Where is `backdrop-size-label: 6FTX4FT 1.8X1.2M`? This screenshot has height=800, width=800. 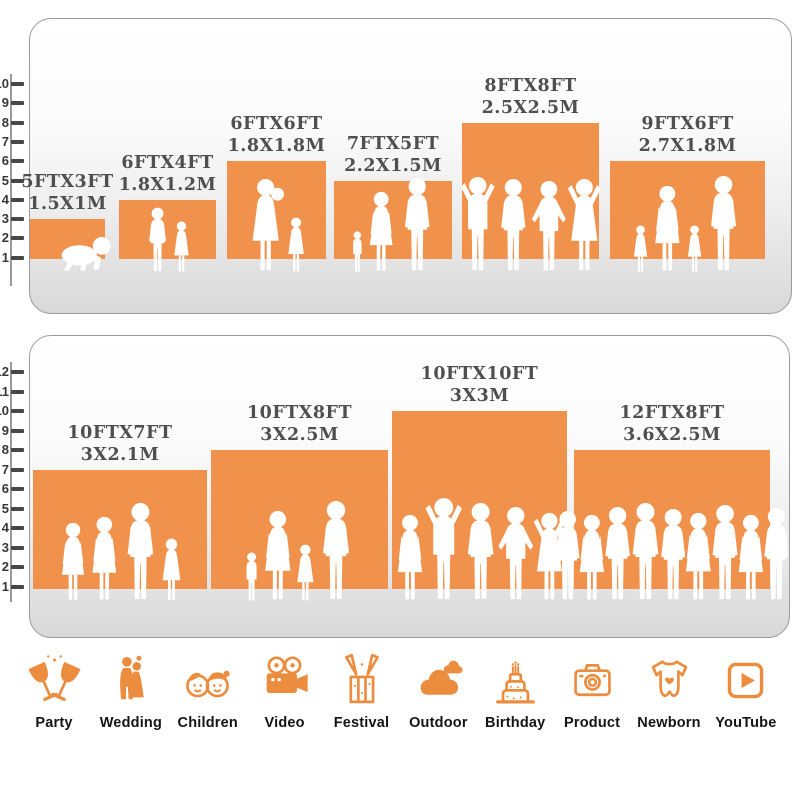 backdrop-size-label: 6FTX4FT 1.8X1.2M is located at coordinates (168, 174).